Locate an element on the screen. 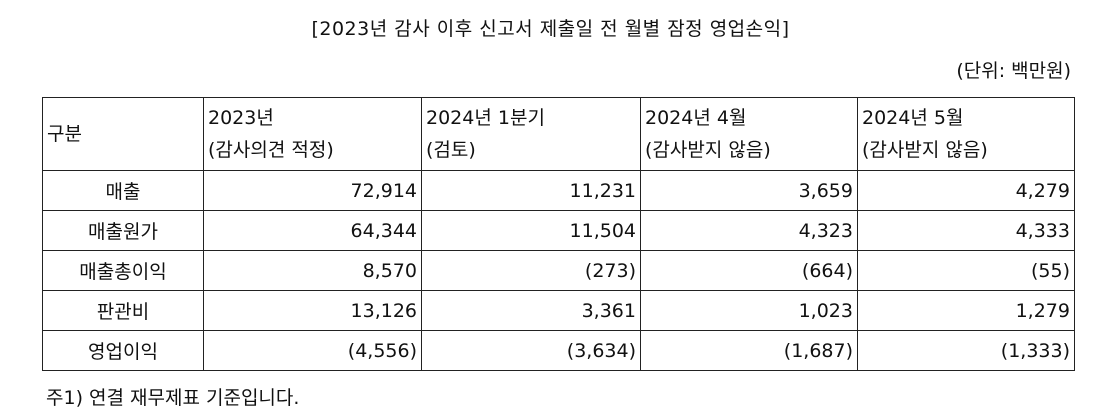  row-label: 매출총이익 is located at coordinates (123, 270).